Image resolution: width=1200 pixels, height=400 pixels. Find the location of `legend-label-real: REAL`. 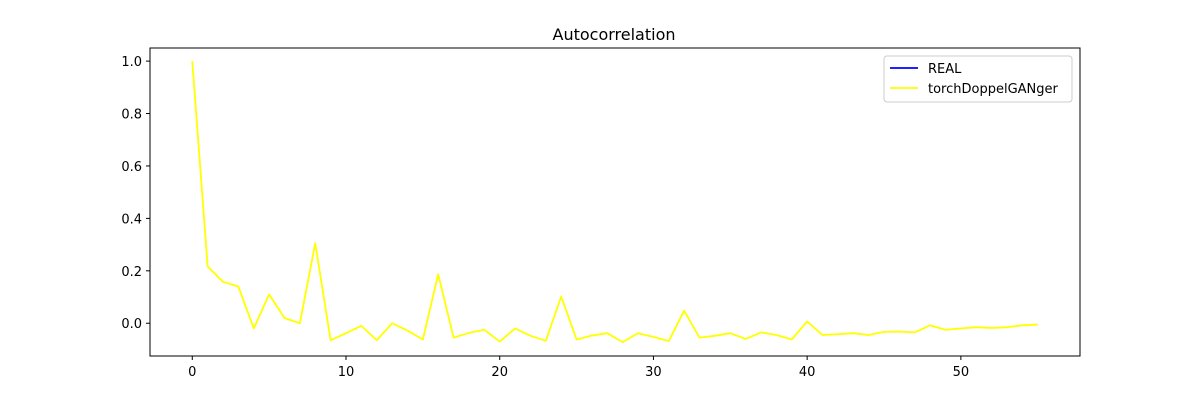

legend-label-real: REAL is located at coordinates (945, 69).